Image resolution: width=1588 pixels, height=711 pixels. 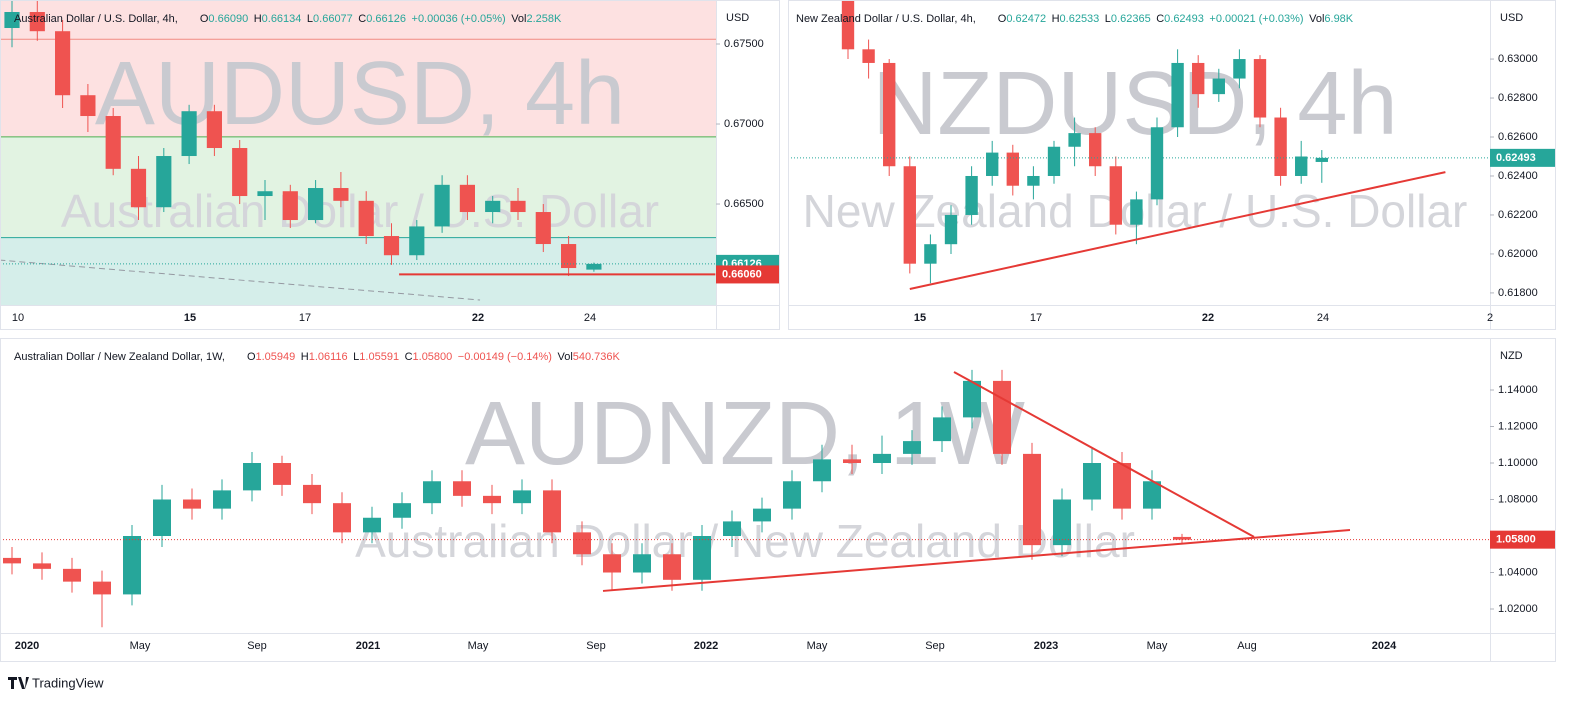 What do you see at coordinates (706, 646) in the screenshot?
I see `x-tick-label: 2022` at bounding box center [706, 646].